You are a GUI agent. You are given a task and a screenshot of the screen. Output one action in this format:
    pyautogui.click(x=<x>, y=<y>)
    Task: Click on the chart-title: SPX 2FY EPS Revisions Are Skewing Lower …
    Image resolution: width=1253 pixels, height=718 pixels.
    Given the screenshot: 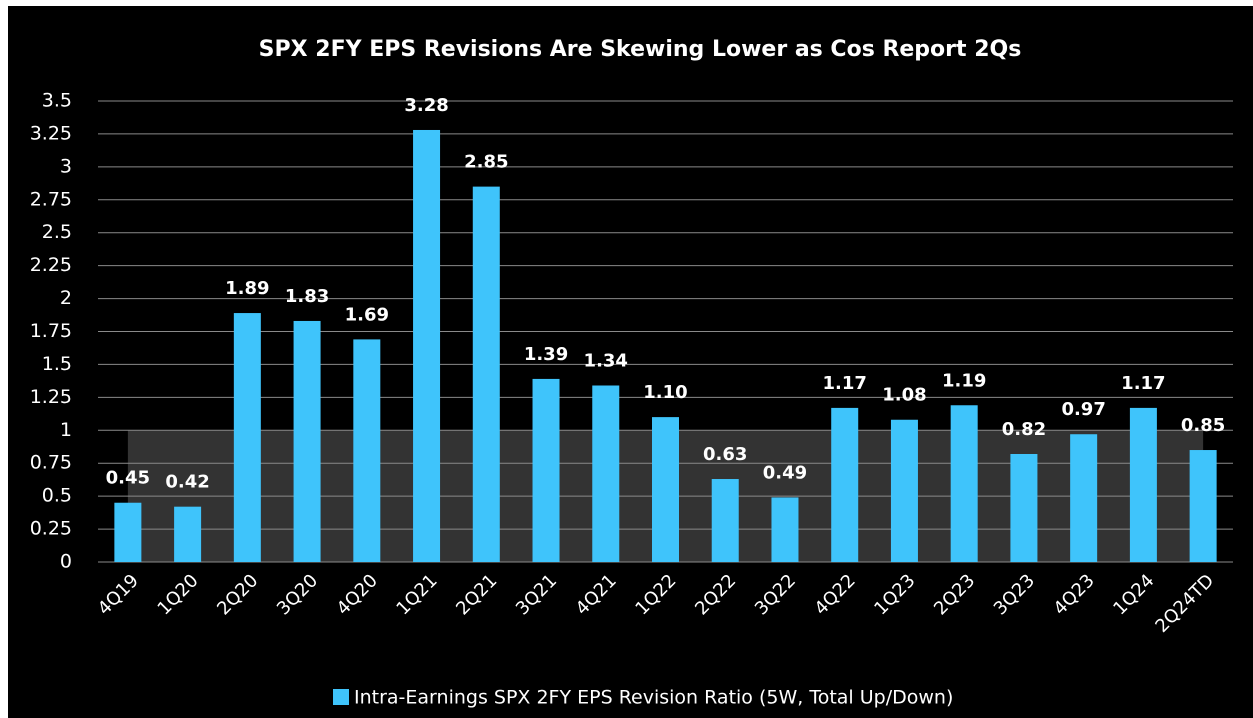 What is the action you would take?
    pyautogui.click(x=640, y=49)
    